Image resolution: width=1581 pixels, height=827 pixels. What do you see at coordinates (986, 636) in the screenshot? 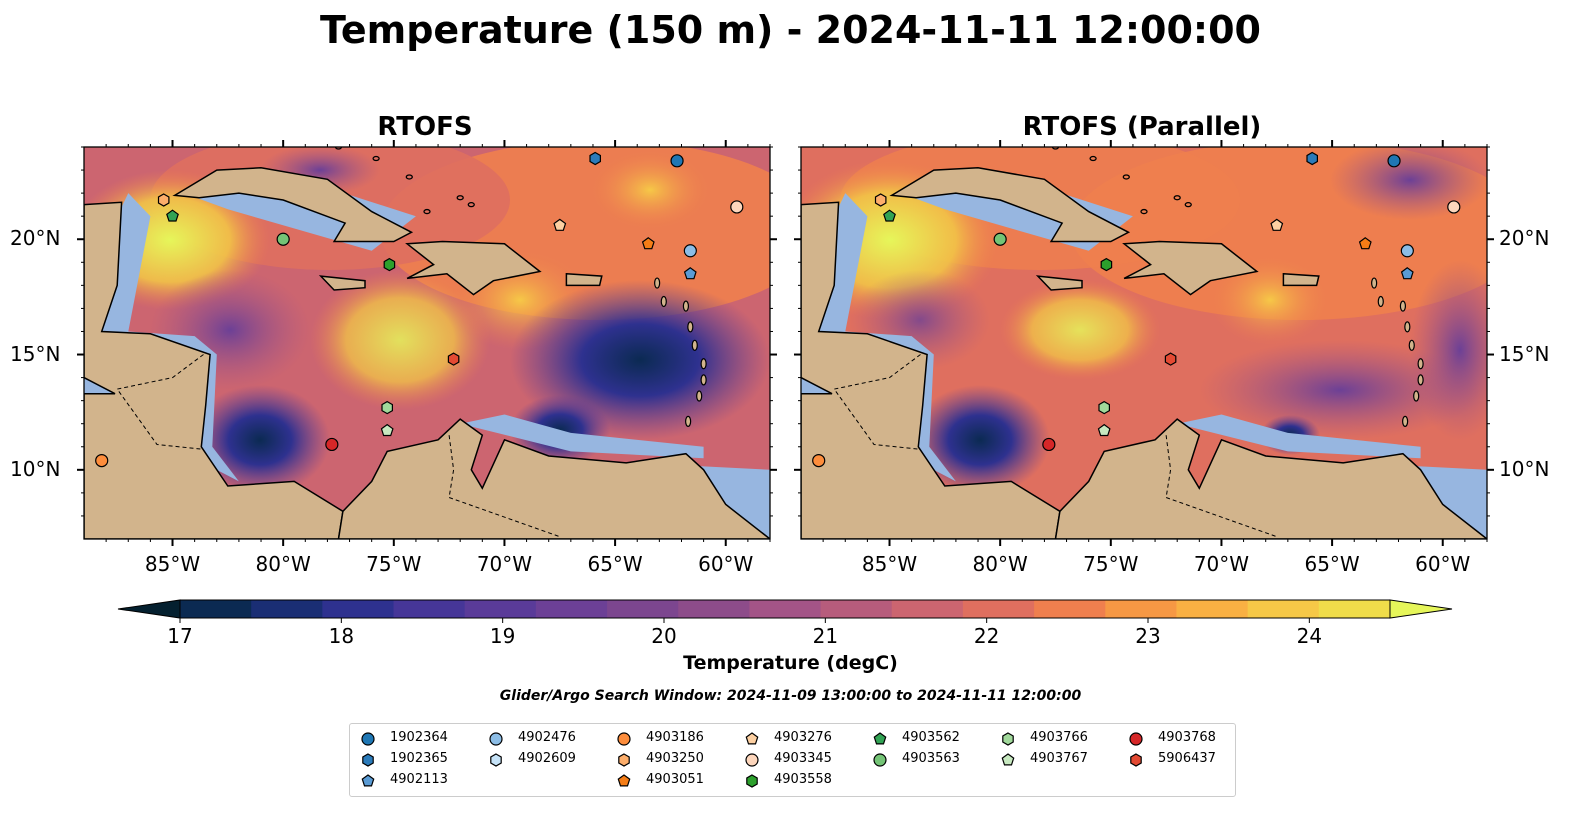
I see `colorbar-tick-label: 22` at bounding box center [986, 636].